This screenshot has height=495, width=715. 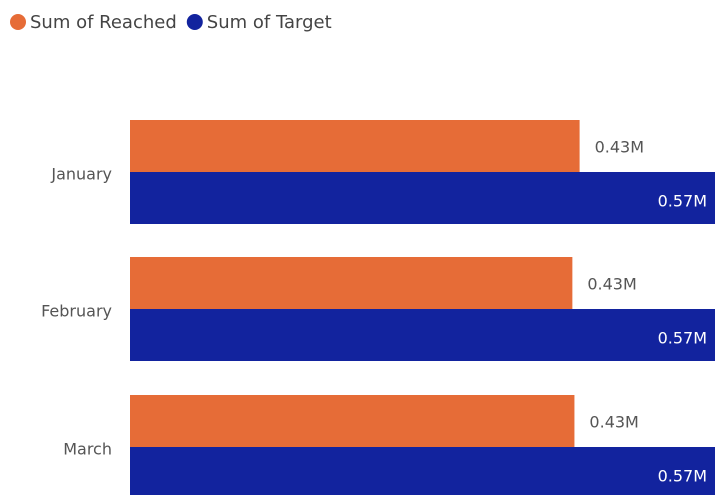 What do you see at coordinates (269, 22) in the screenshot?
I see `legend-label: Sum of Target` at bounding box center [269, 22].